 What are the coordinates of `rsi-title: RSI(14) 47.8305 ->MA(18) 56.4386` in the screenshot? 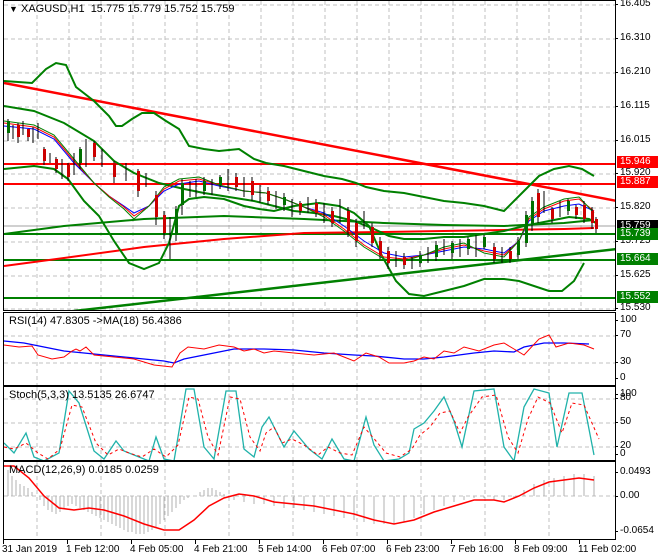 It's located at (95, 321).